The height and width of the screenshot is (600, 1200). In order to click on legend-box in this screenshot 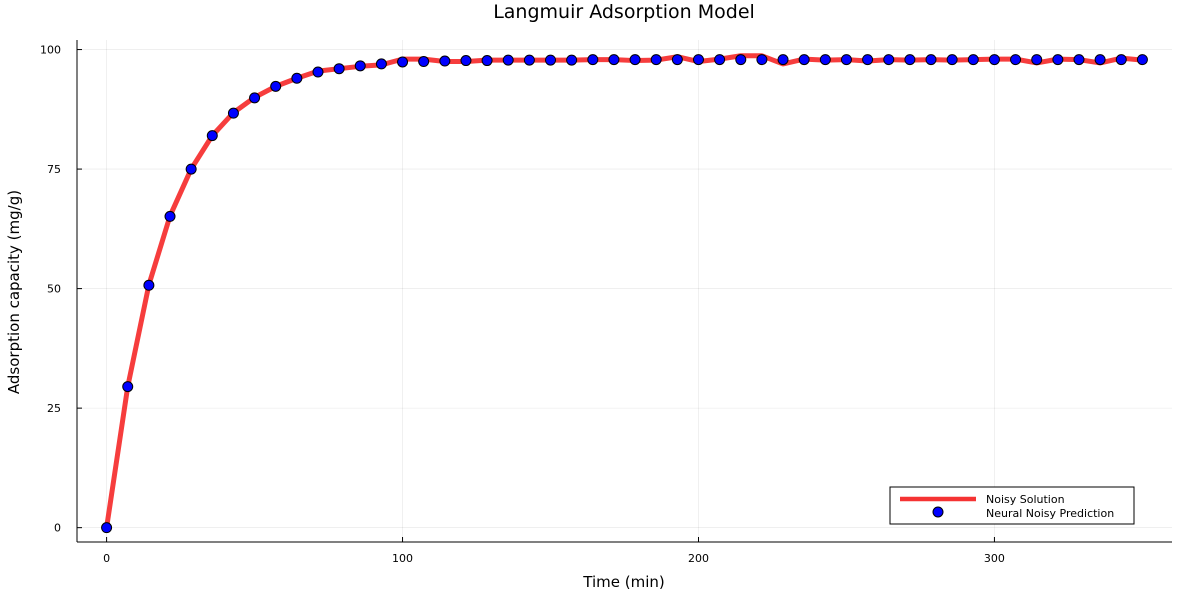, I will do `click(1012, 505)`.